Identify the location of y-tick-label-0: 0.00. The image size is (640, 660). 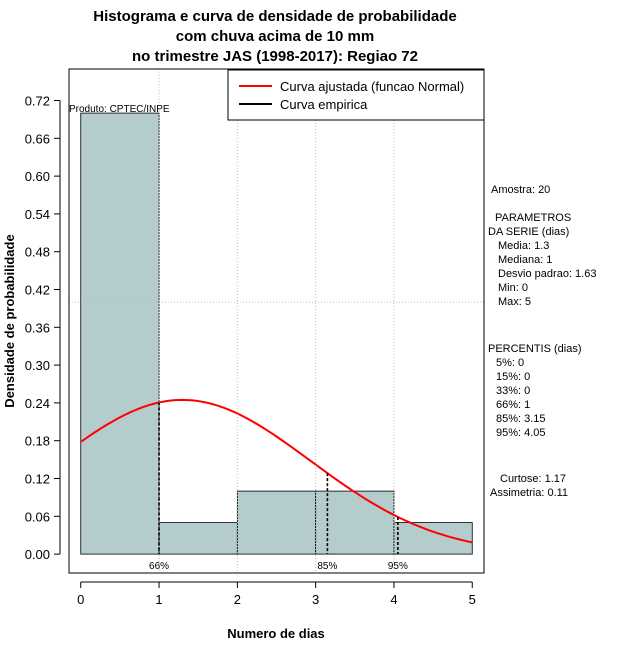
(37, 554).